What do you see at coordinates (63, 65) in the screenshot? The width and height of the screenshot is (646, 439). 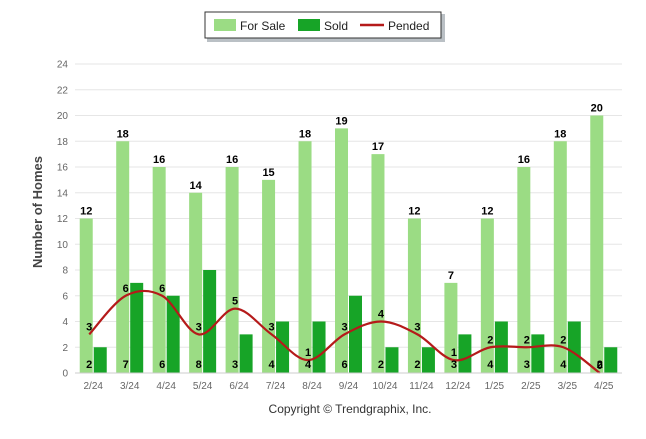 I see `y-tick-label: 24` at bounding box center [63, 65].